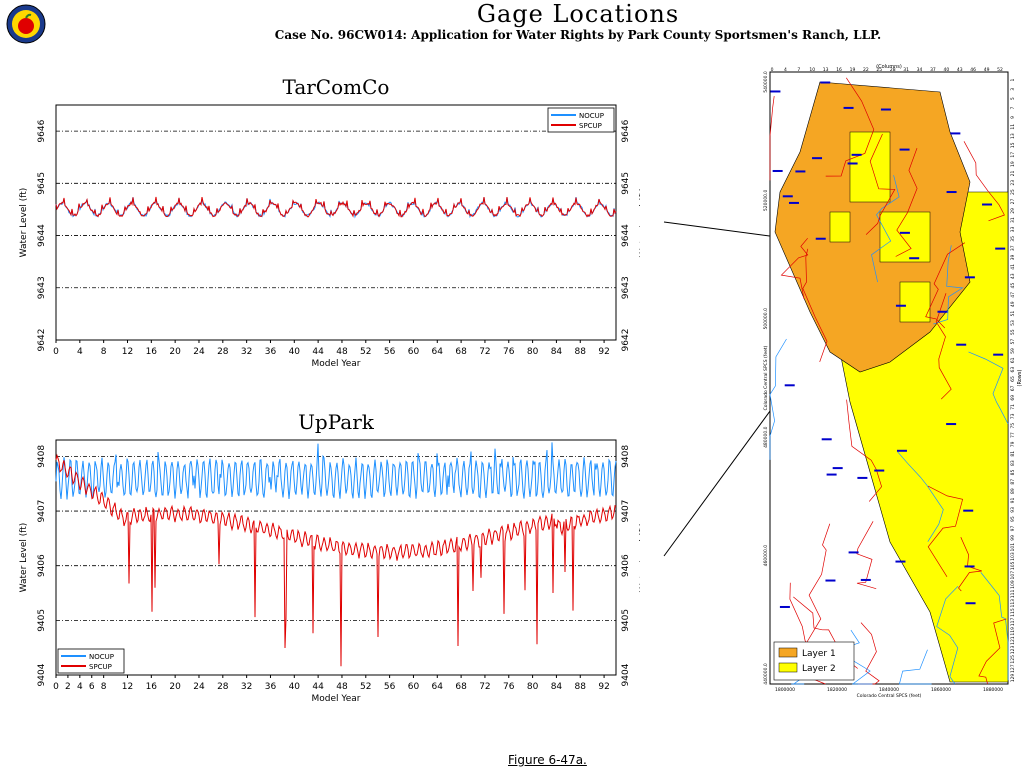  I want to click on legend-label: SPCUP, so click(100, 667).